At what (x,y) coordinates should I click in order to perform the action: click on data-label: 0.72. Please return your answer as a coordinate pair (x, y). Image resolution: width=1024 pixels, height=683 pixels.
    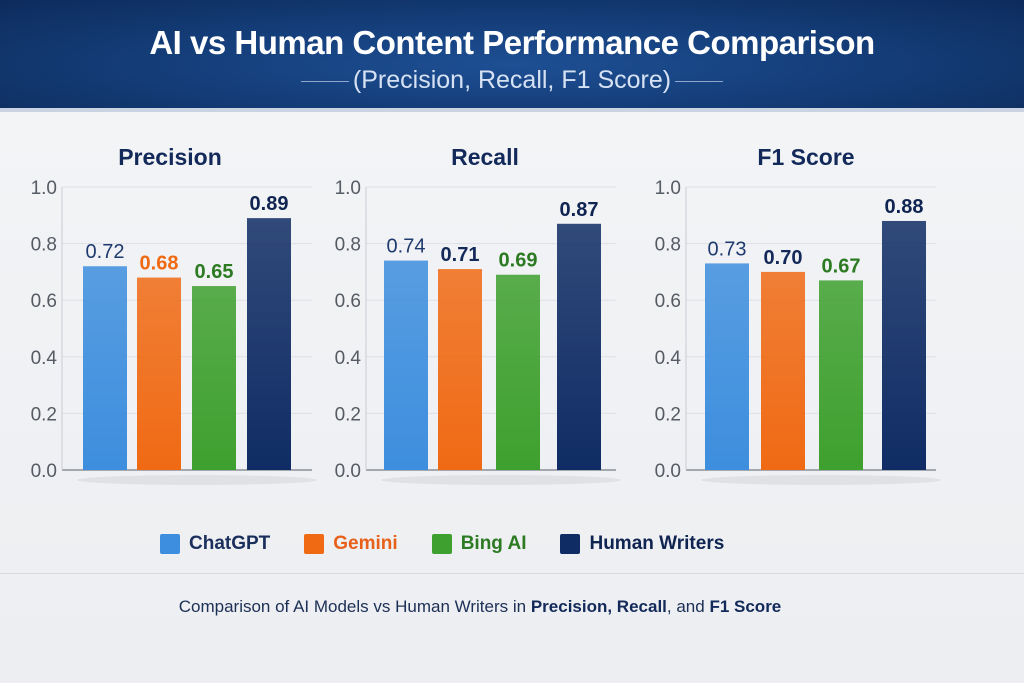
    Looking at the image, I should click on (105, 252).